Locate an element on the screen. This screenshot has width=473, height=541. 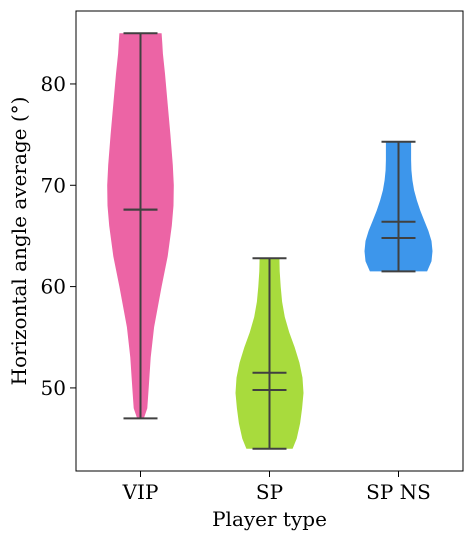
y-tick-label: 60 is located at coordinates (53, 287).